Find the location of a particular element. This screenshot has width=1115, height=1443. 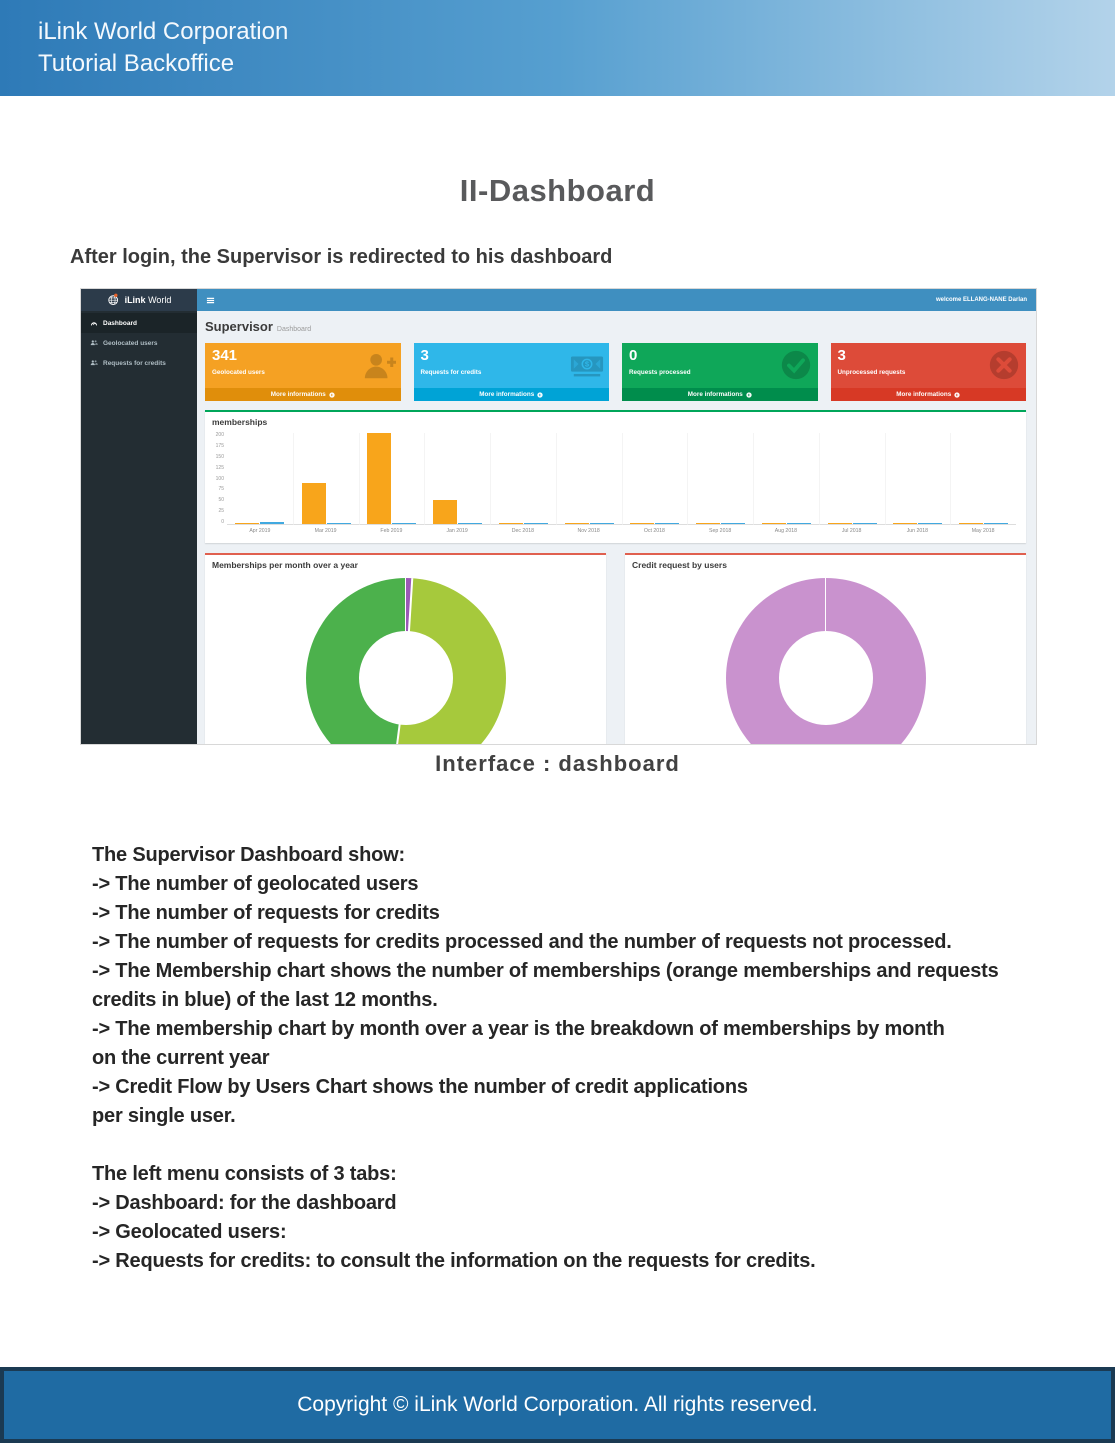

bar-group-oct-2018: Oct 2018 is located at coordinates (654, 485).